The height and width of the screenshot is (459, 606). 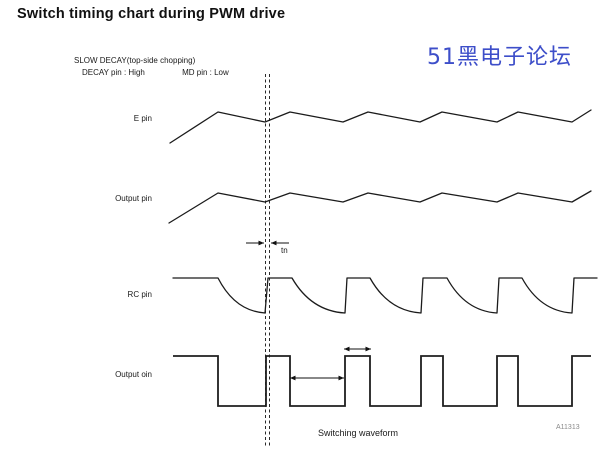 I want to click on signal-label-output-oin: Output oin, so click(x=133, y=374).